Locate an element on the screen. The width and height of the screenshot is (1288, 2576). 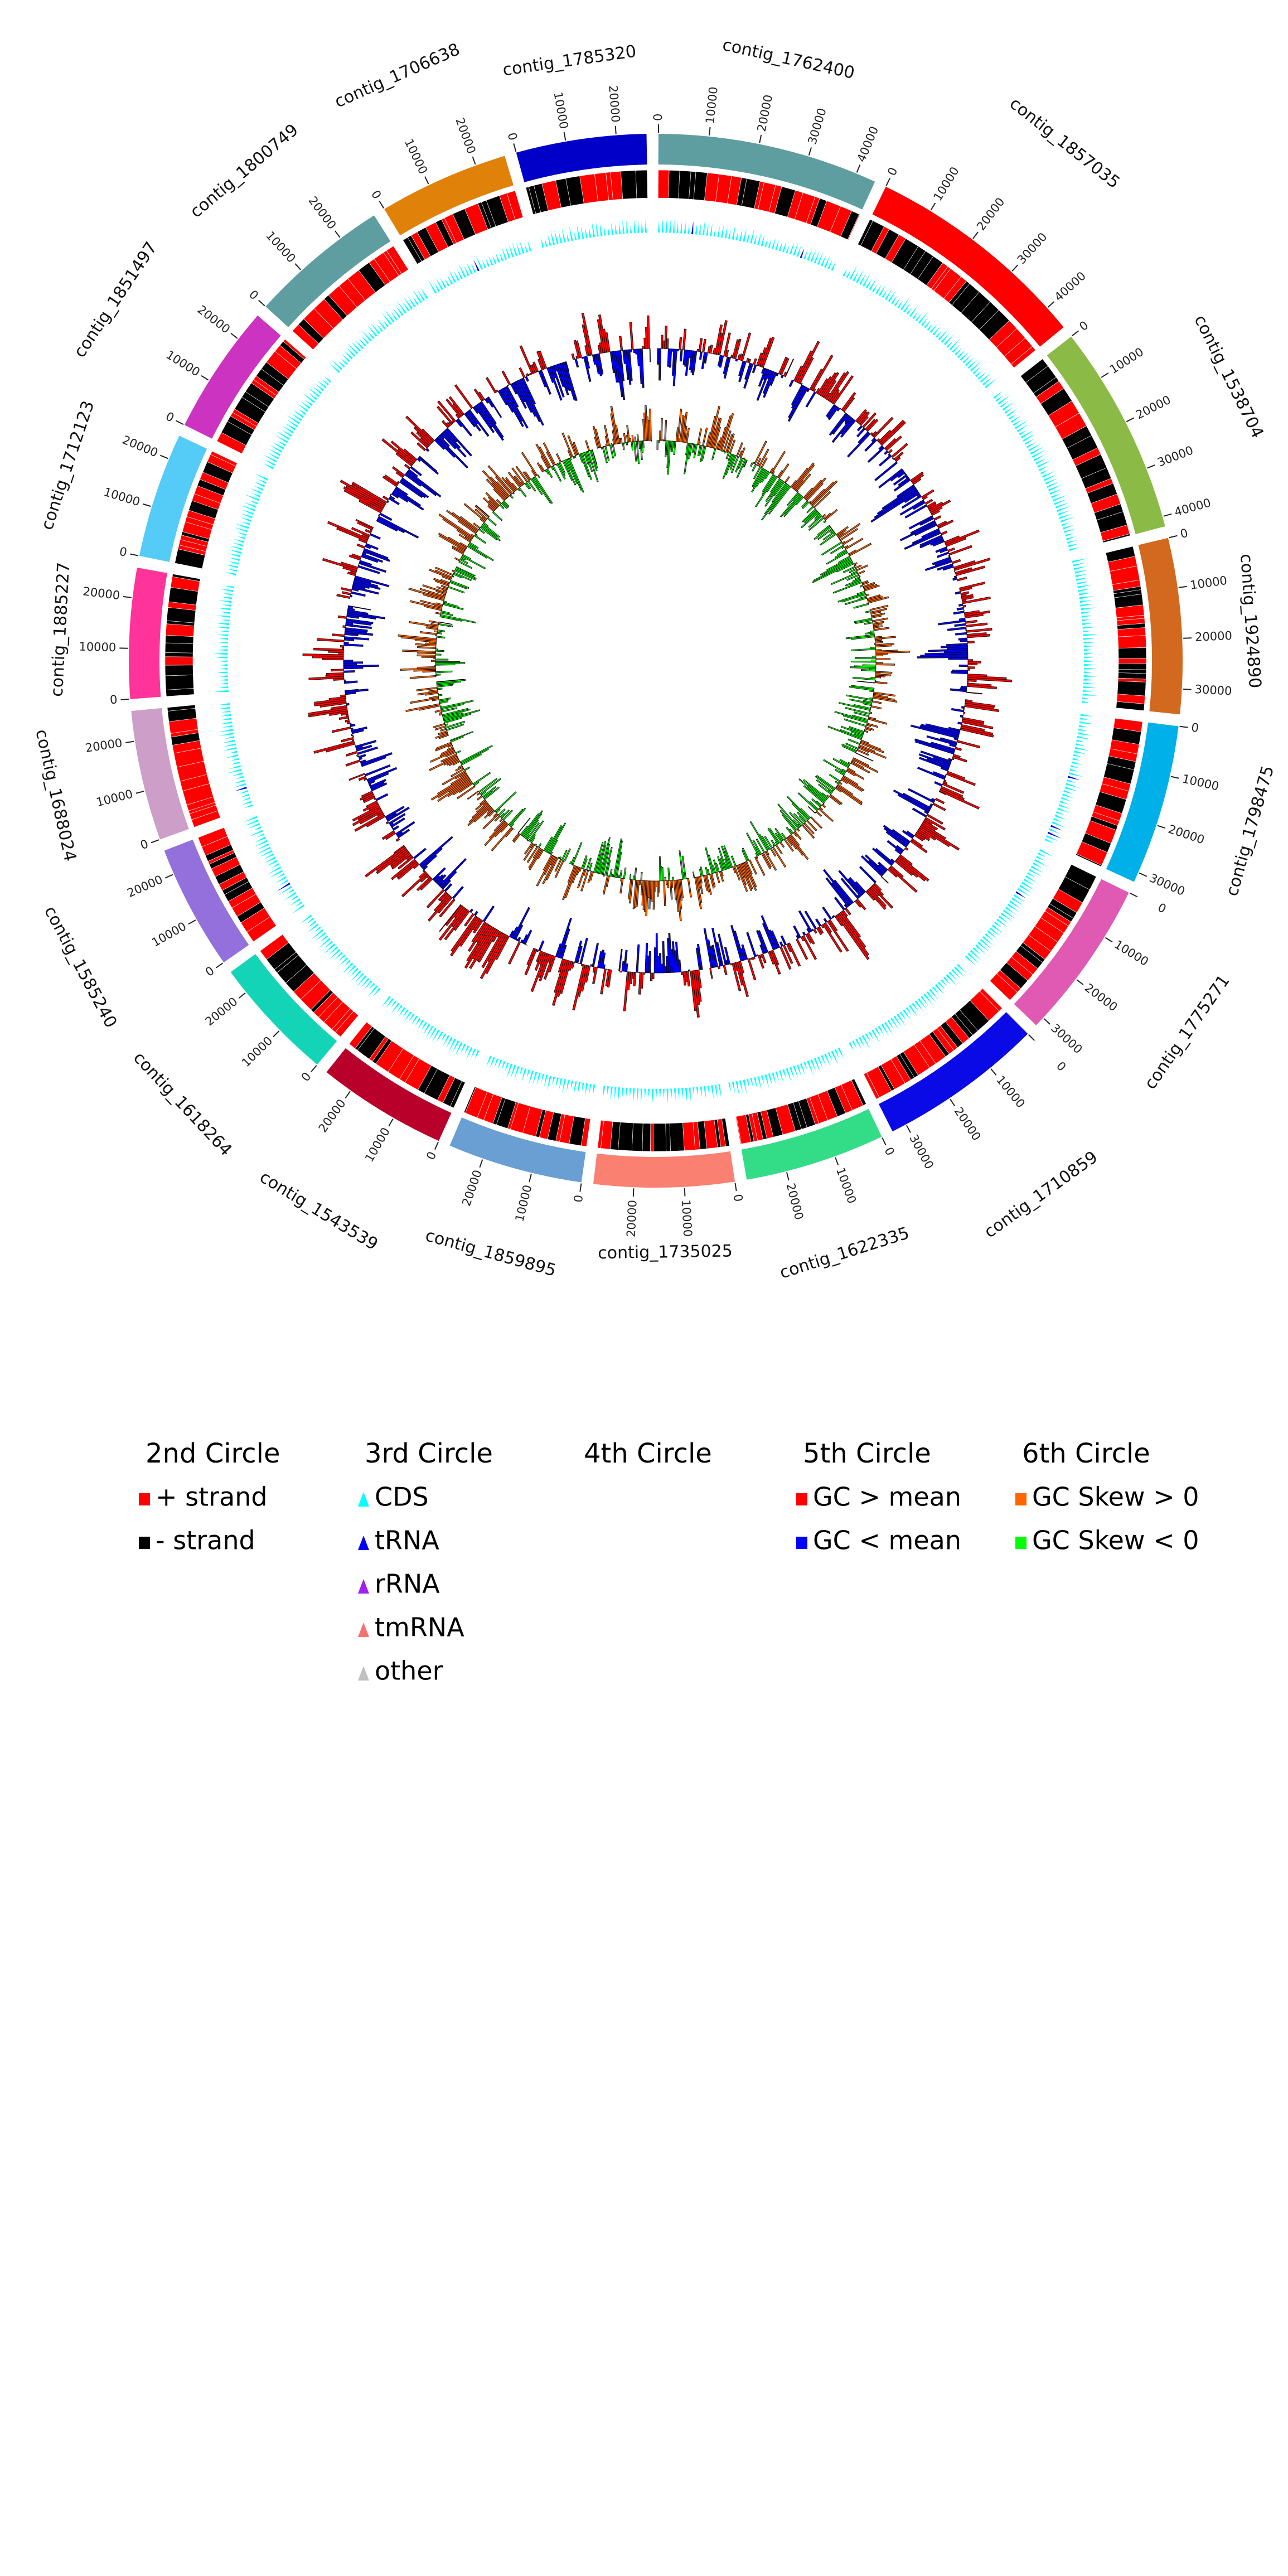
contig-label: contig_1543539 is located at coordinates (318, 1211).